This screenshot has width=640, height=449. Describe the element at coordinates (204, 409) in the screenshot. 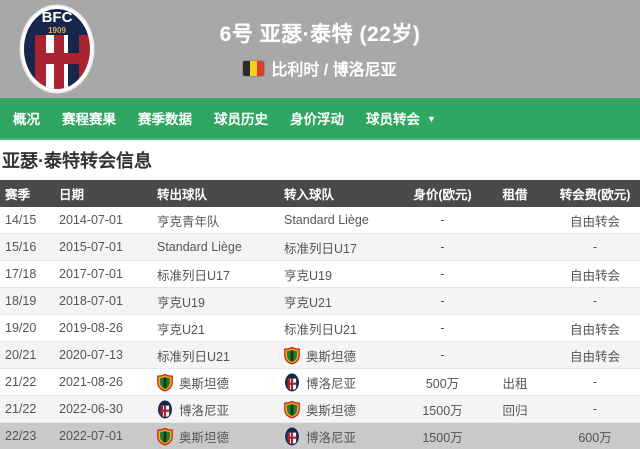

I see `team-name: 博洛尼亚` at that location.